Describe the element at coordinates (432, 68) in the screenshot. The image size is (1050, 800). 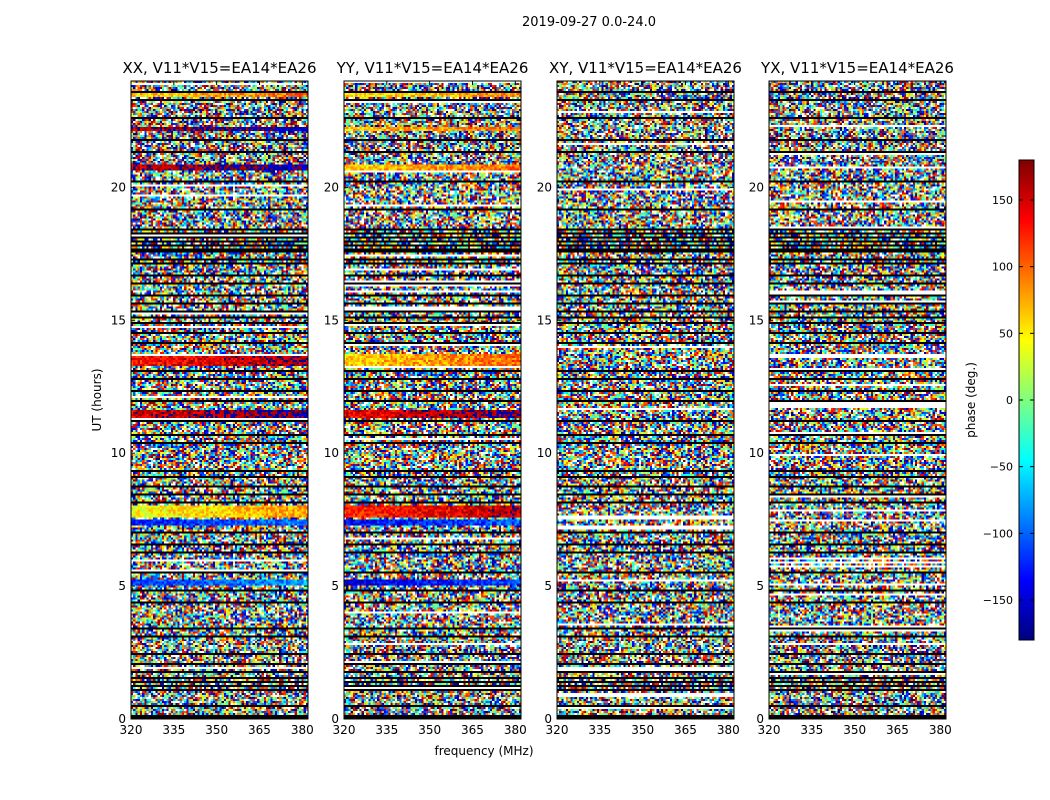
I see `panel-title: YY, V11*V15=EA14*EA26` at that location.